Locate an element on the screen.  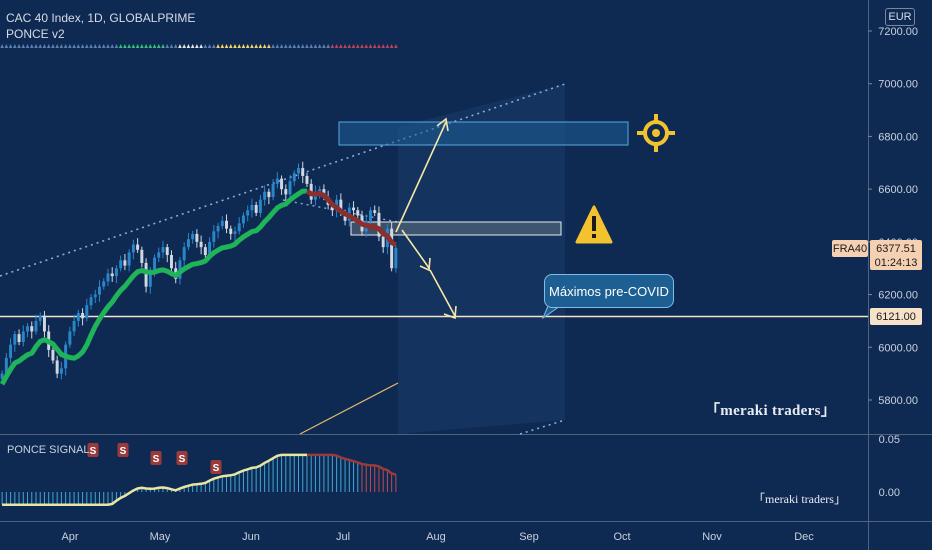
level-price-tag: 6121.00 is located at coordinates (896, 316).